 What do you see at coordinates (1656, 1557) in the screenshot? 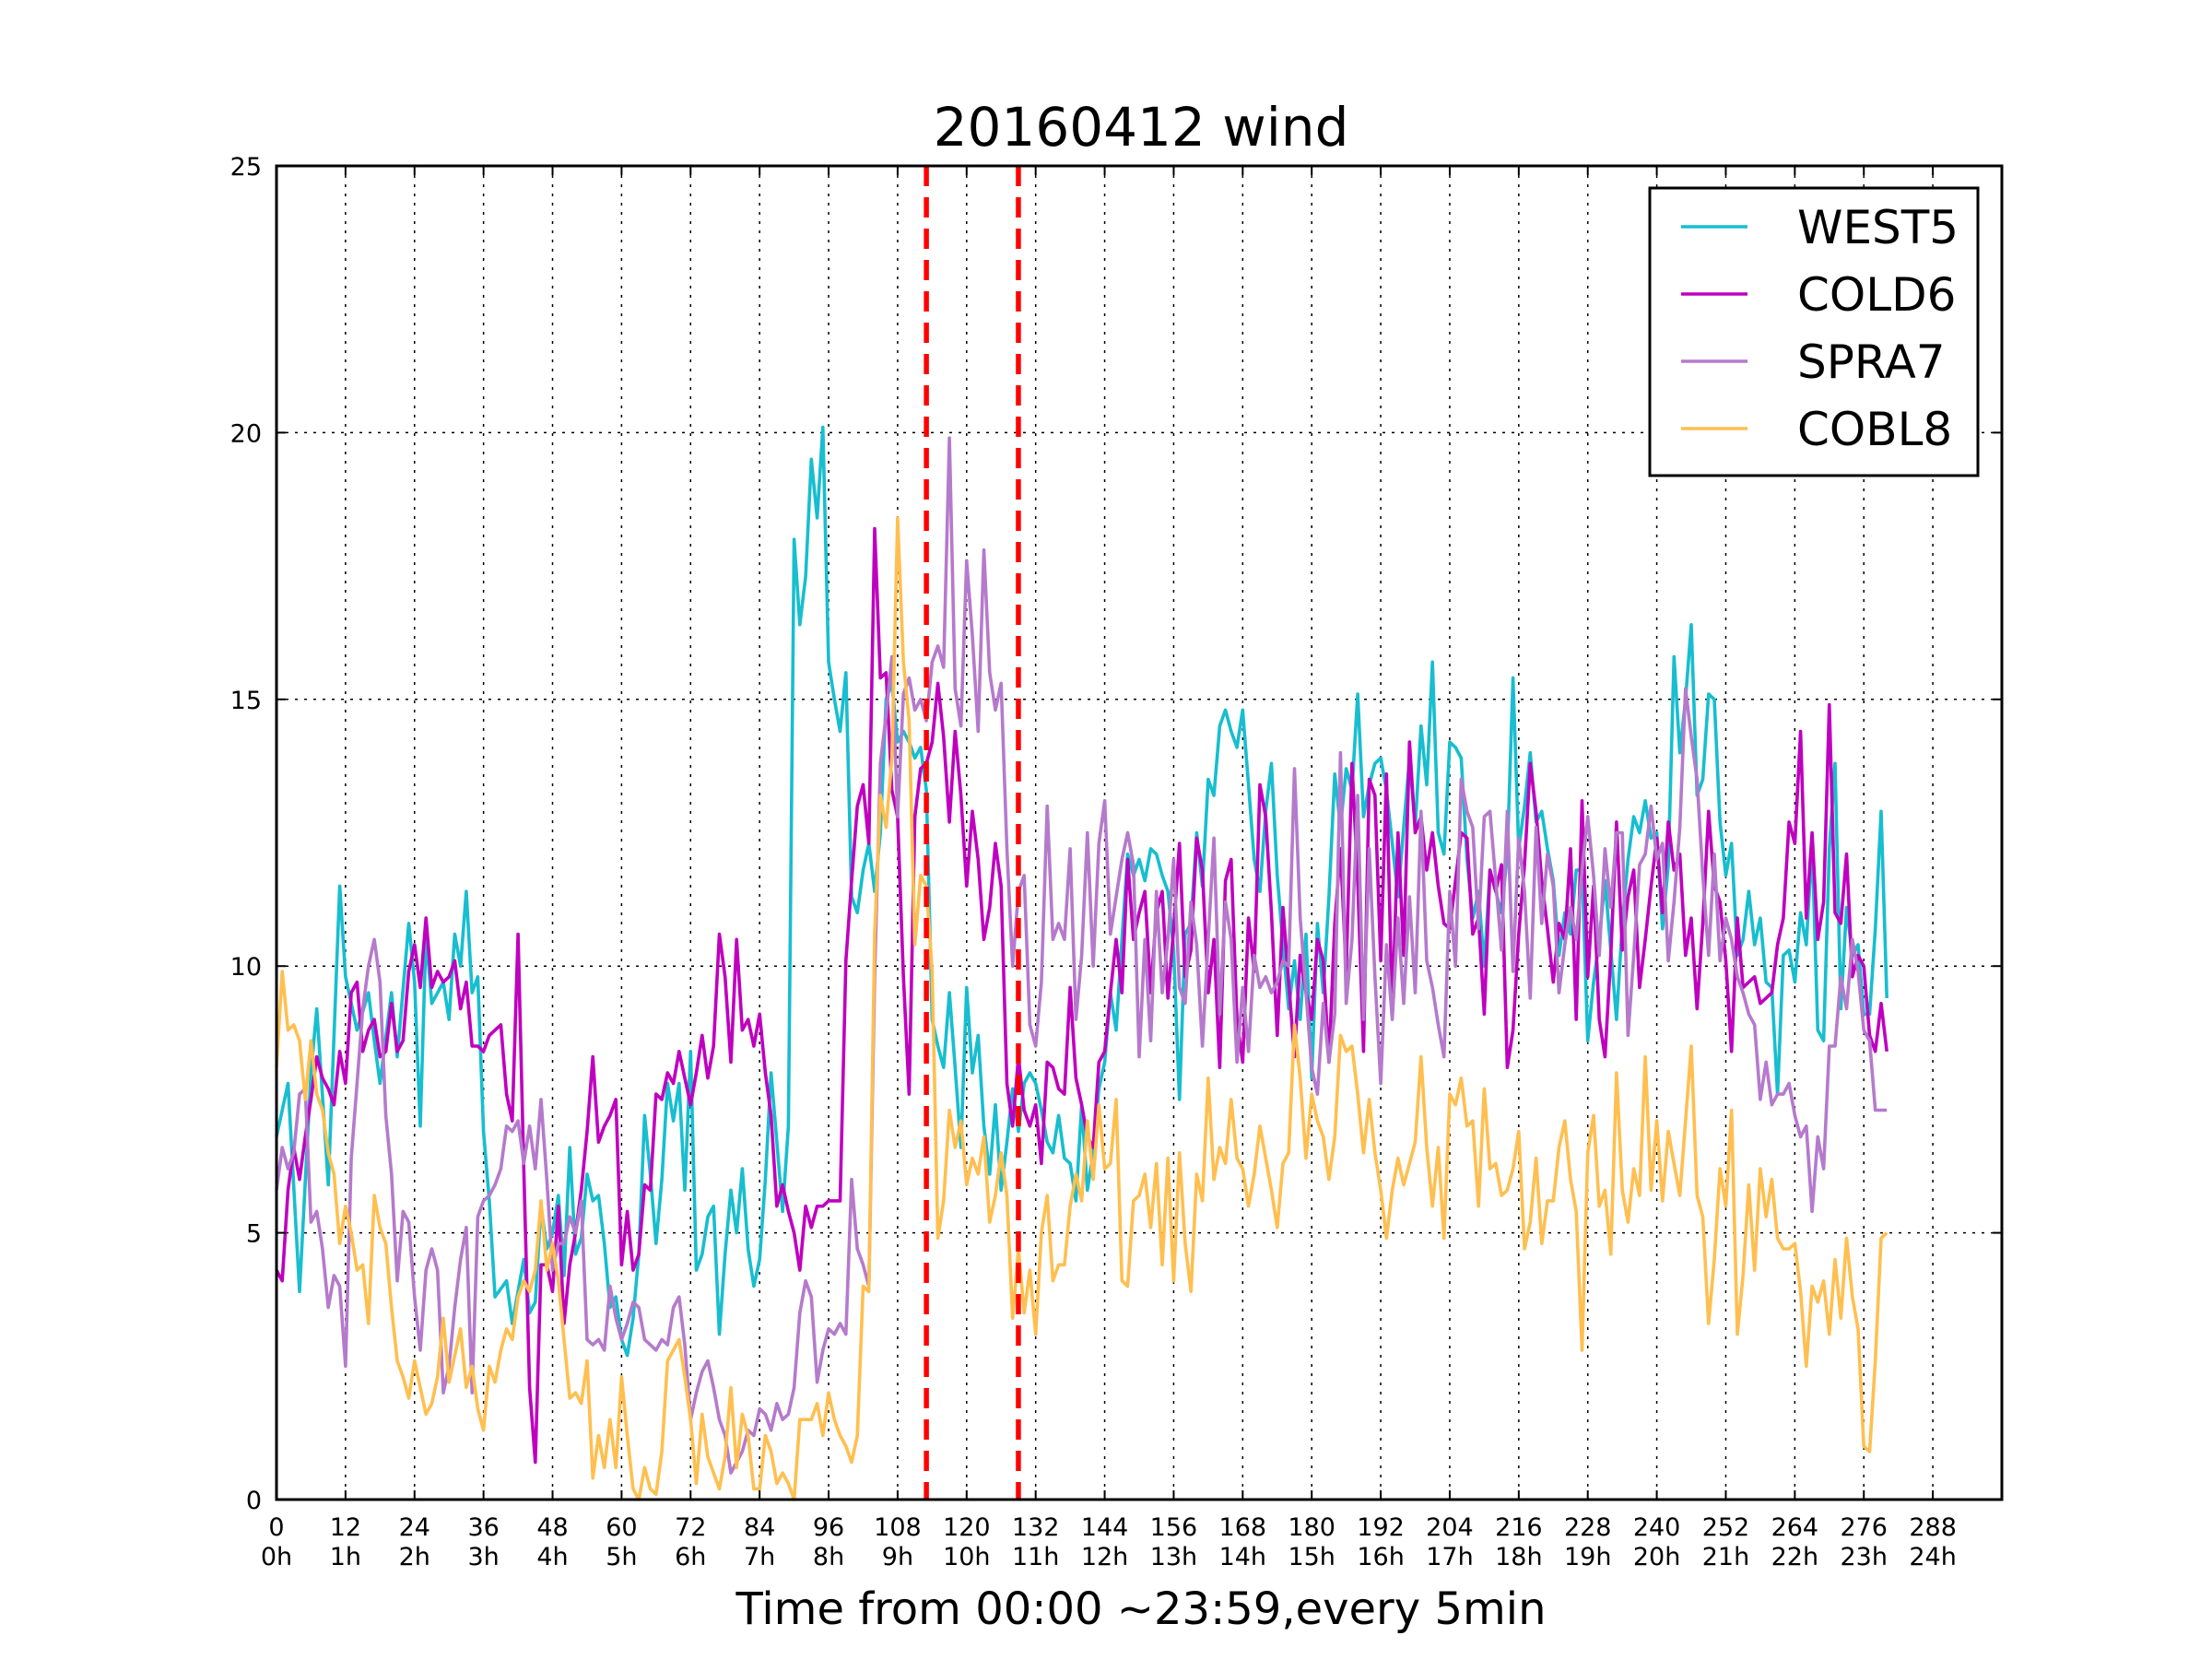
I see `x-tick-sublabel: 20h` at bounding box center [1656, 1557].